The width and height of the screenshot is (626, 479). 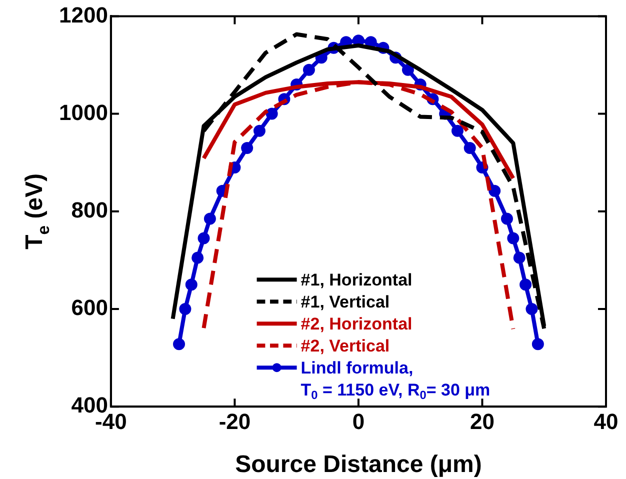 What do you see at coordinates (37, 211) in the screenshot?
I see `y-axis-title: Te (eV)` at bounding box center [37, 211].